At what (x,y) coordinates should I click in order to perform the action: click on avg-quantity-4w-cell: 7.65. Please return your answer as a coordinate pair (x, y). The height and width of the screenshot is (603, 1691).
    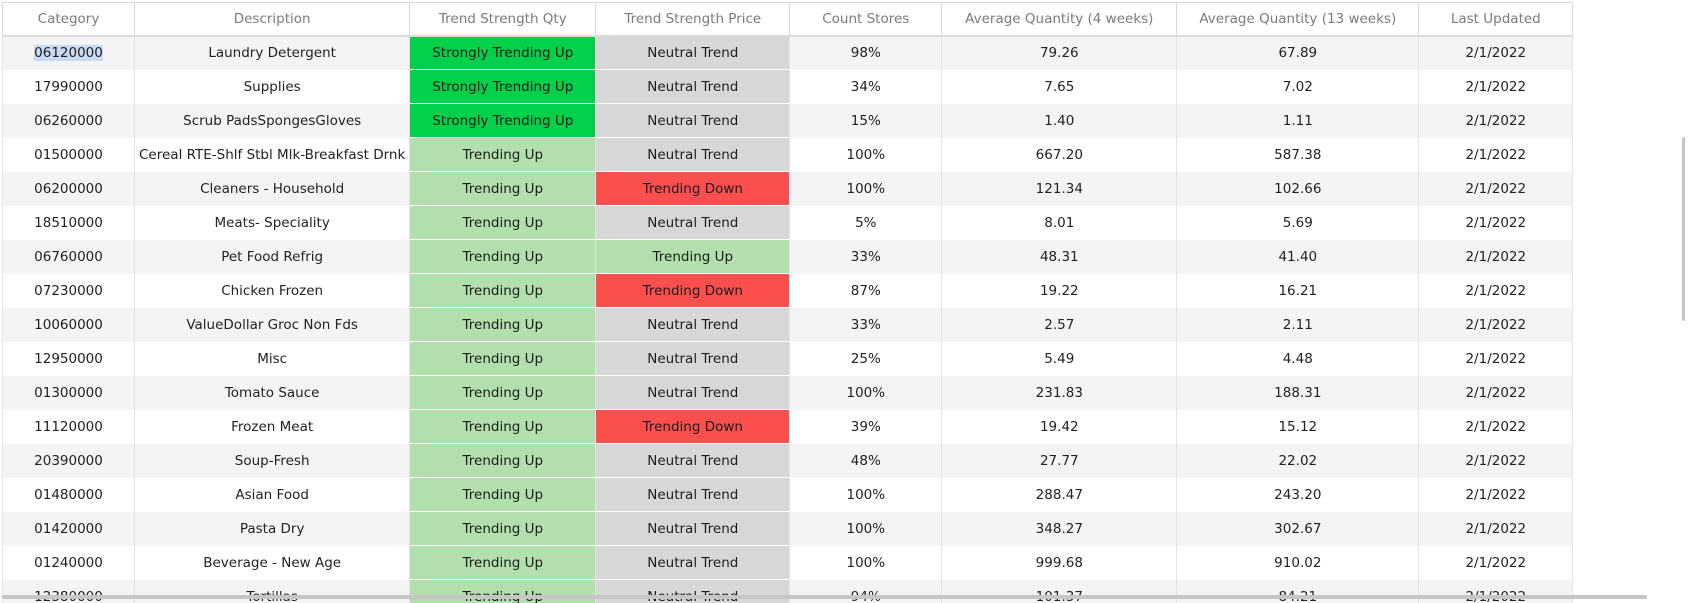
    Looking at the image, I should click on (1059, 86).